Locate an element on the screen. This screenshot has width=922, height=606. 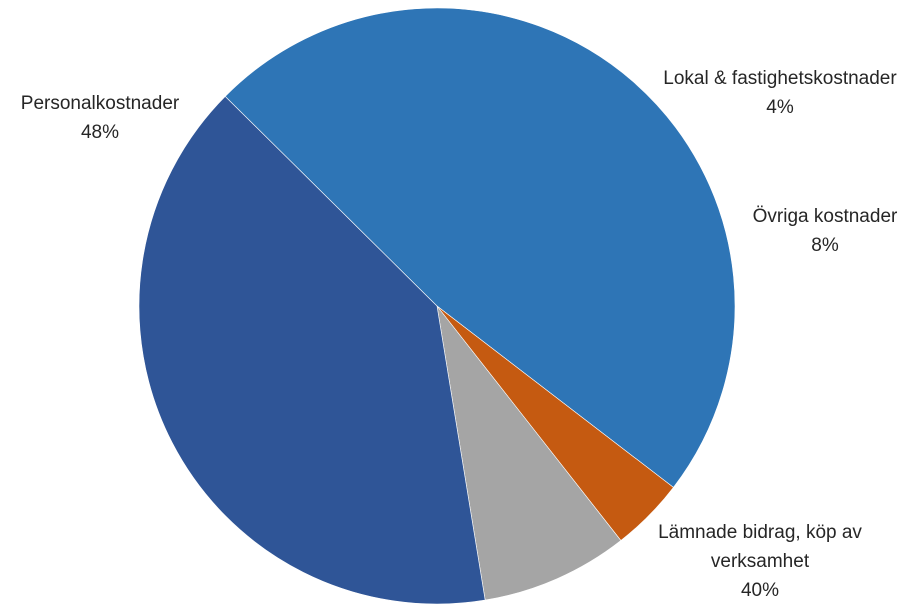
data-label-lokal-and-fastighetskostnader: Lokal & fastighetskostnader 4% is located at coordinates (780, 93).